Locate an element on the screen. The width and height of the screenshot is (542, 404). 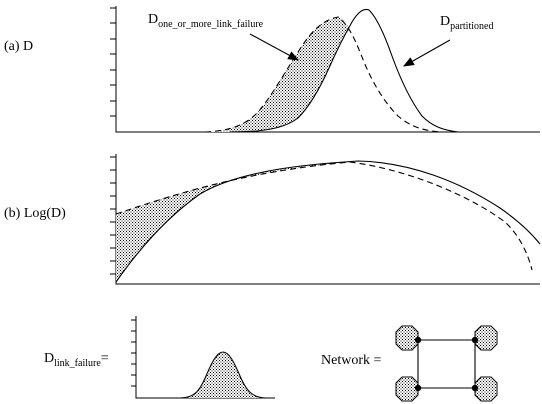
one-or-more-link-failure-label: Done_or_more_link_failure is located at coordinates (206, 21).